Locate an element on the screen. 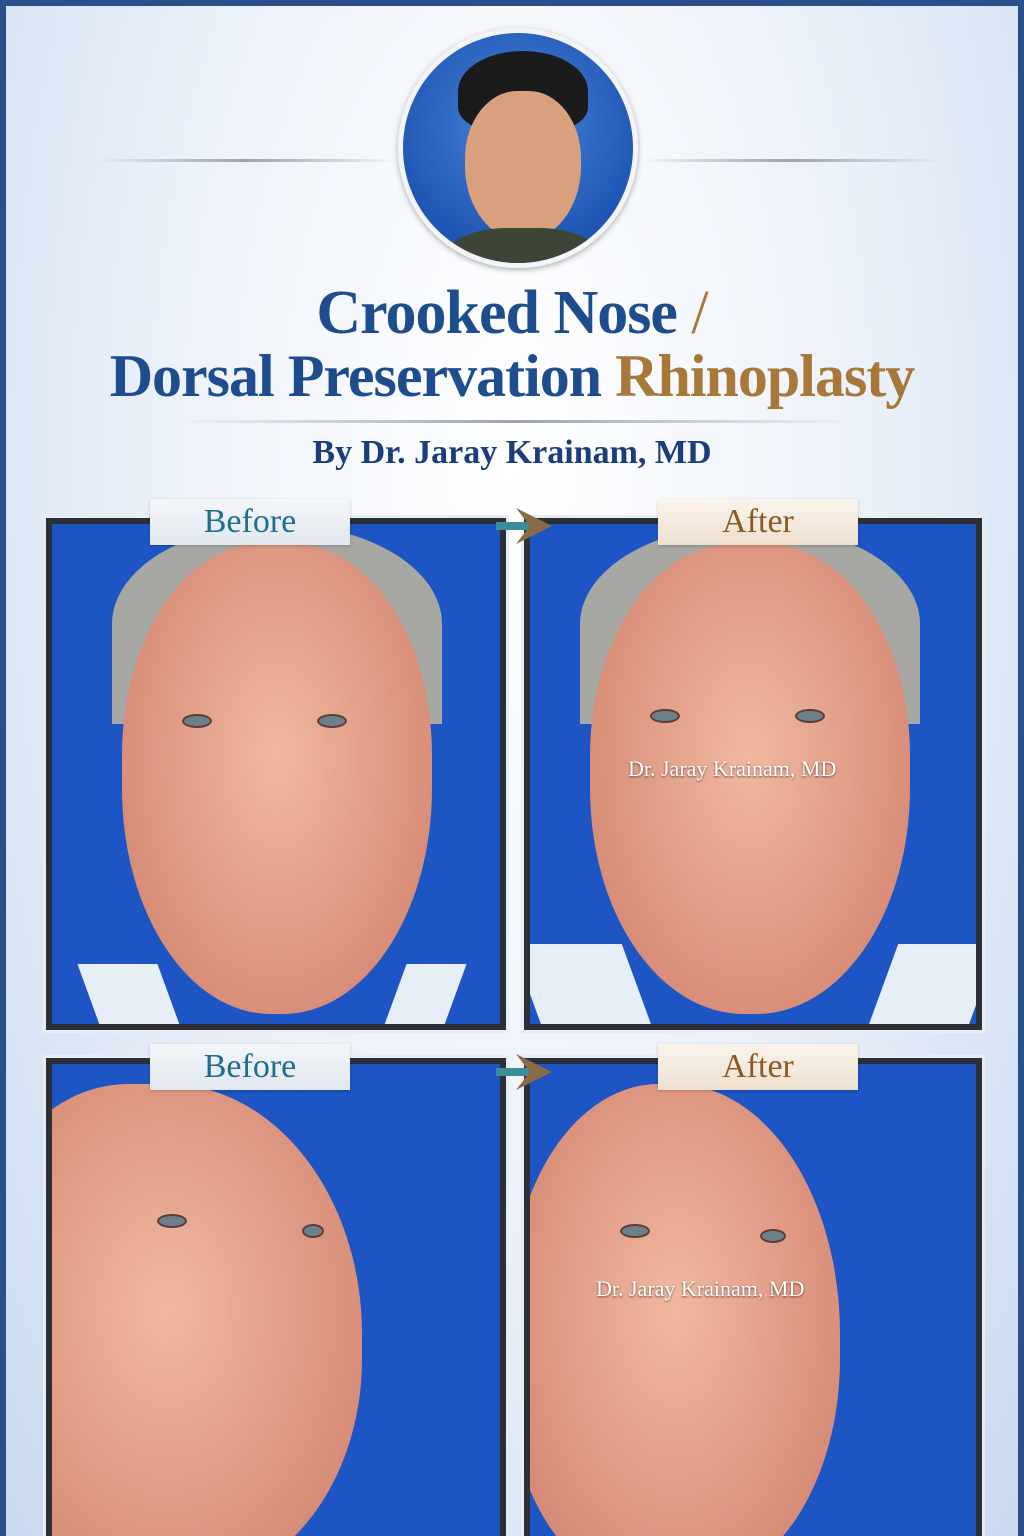 This screenshot has height=1536, width=1024. title-divider is located at coordinates (516, 421).